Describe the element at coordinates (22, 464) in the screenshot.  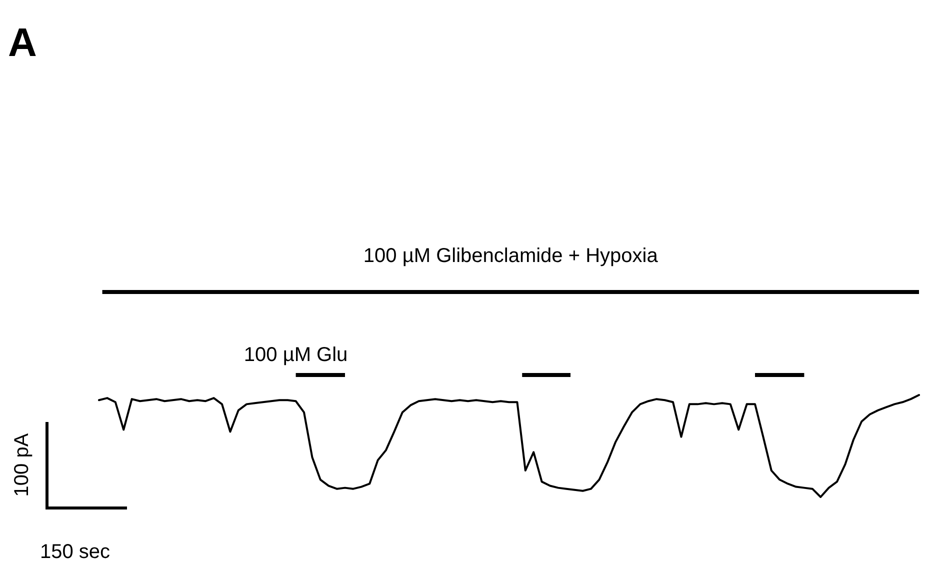
I see `text: 100 pA` at that location.